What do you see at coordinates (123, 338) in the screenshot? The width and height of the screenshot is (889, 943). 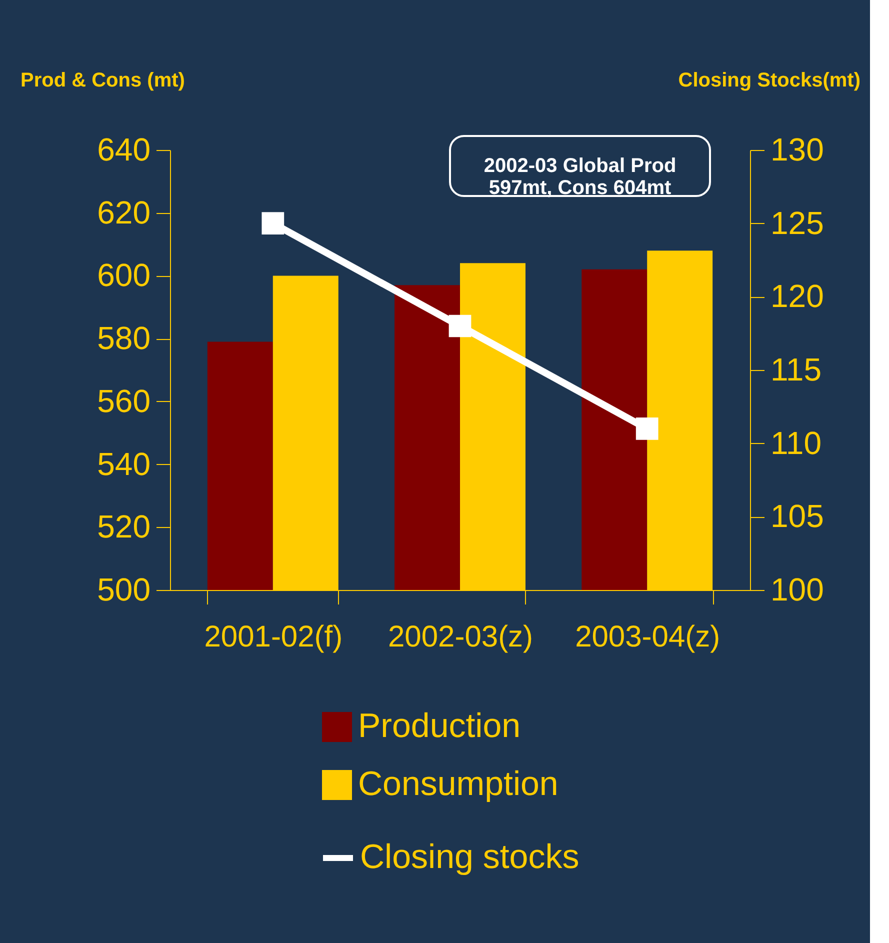 I see `y-tick-label: 580` at bounding box center [123, 338].